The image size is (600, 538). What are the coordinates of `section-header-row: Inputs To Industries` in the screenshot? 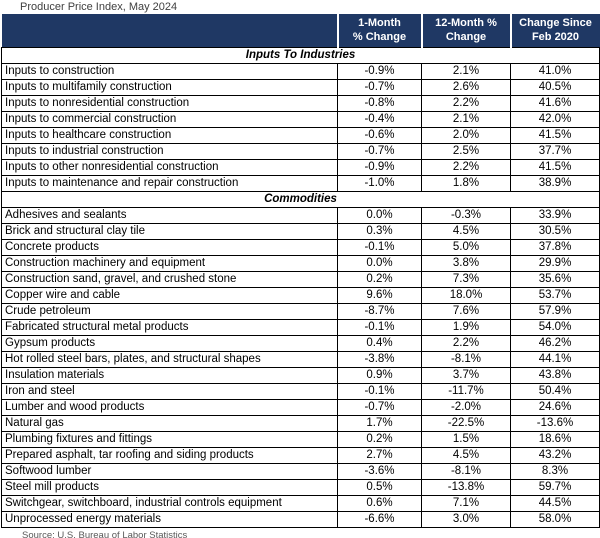 It's located at (300, 55).